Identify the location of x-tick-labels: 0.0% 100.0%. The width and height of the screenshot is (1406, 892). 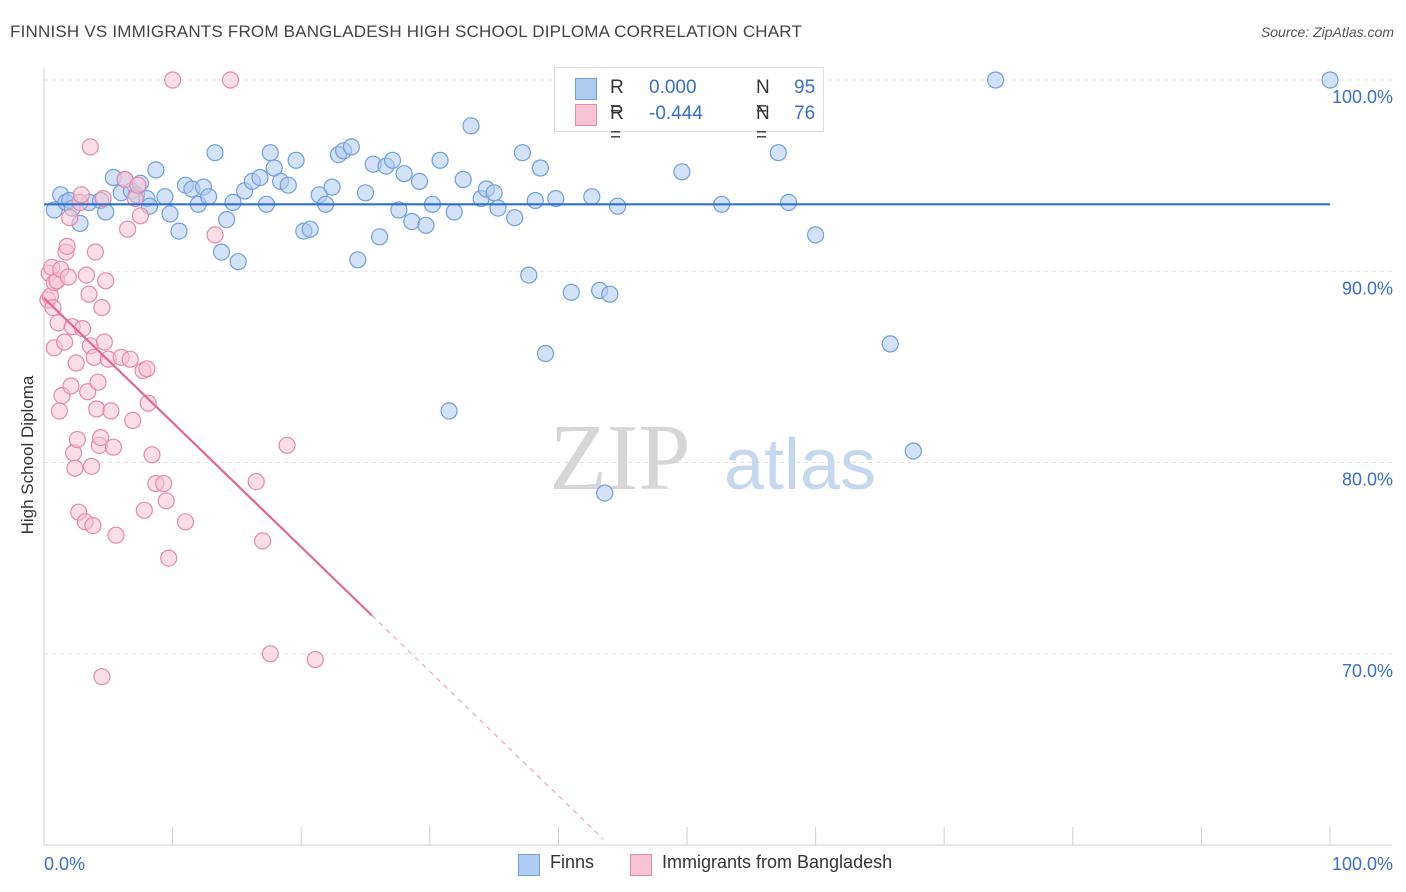
(718, 864).